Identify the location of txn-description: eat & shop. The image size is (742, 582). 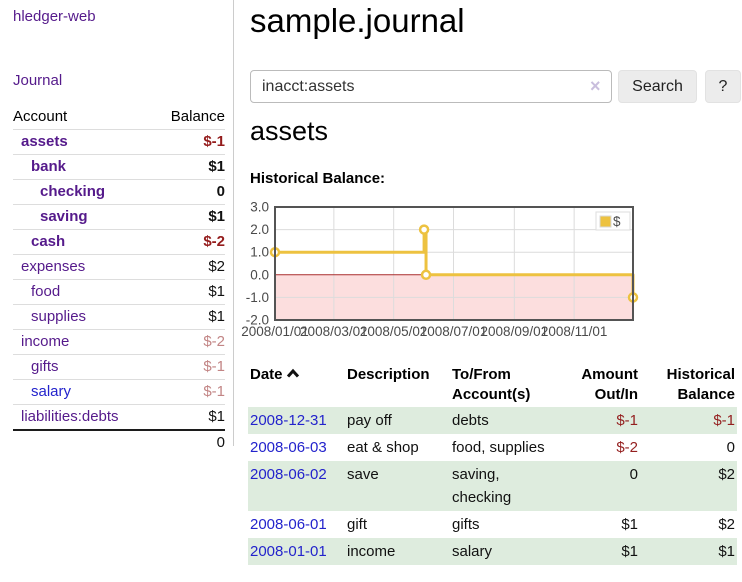
(383, 447).